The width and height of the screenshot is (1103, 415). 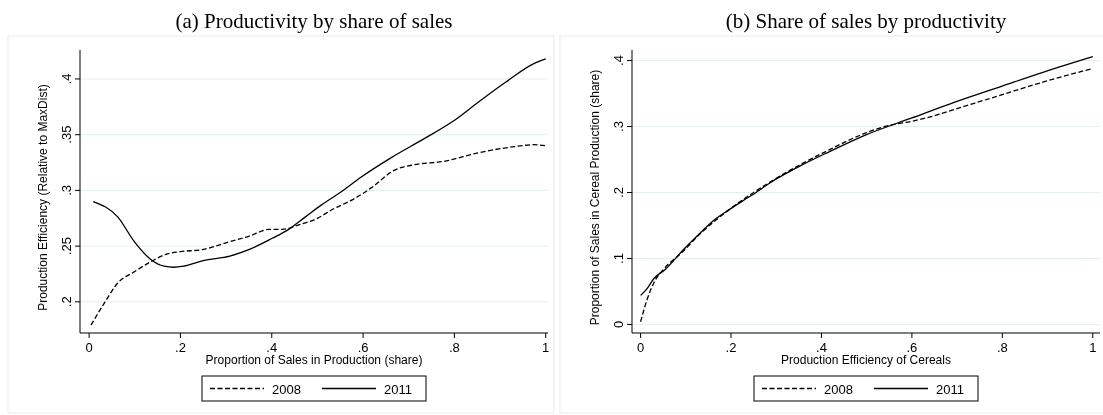 I want to click on x-axis-title: Proportion of Sales in Production (share), so click(x=314, y=360).